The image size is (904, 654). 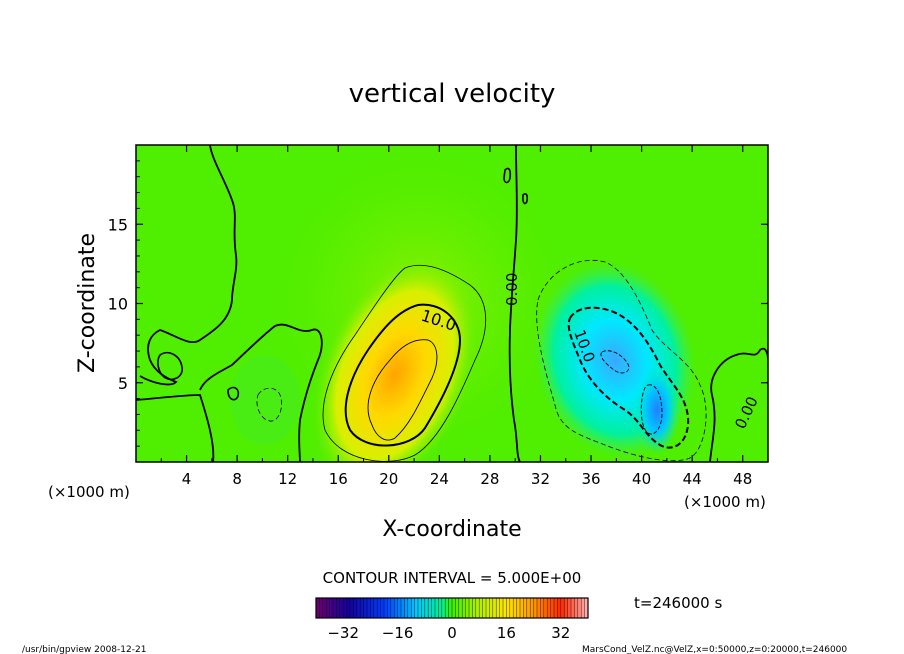 I want to click on x-tick-label: 48, so click(x=742, y=479).